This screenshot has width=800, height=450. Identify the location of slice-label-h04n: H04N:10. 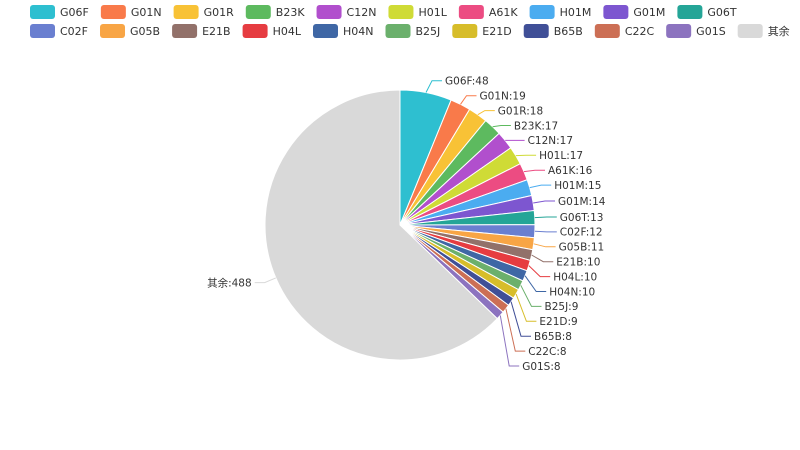
(572, 292).